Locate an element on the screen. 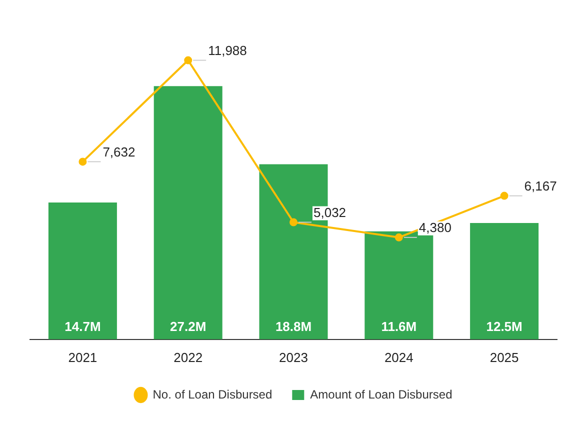 The image size is (577, 421). data-label: 11.6M is located at coordinates (399, 326).